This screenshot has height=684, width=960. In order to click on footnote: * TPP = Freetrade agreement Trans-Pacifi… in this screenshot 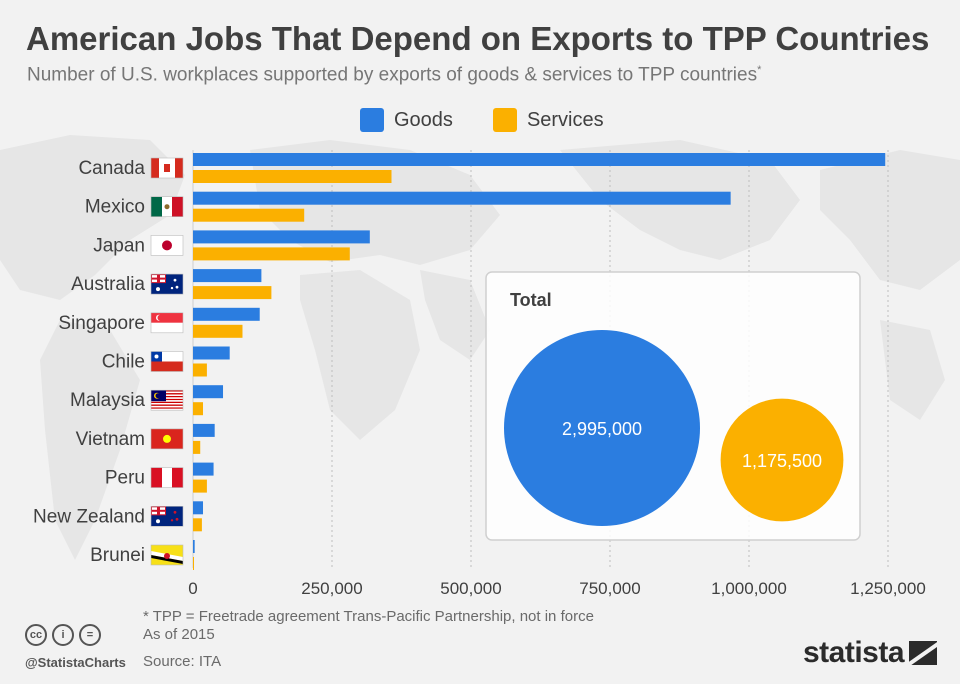, I will do `click(368, 626)`.